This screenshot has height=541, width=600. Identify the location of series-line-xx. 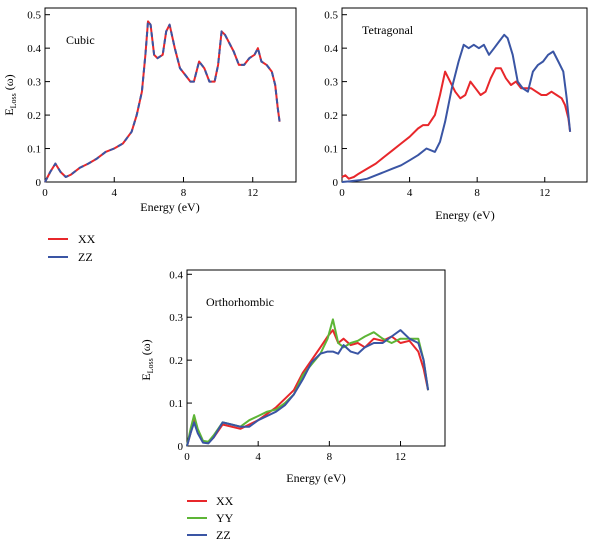
(308, 388).